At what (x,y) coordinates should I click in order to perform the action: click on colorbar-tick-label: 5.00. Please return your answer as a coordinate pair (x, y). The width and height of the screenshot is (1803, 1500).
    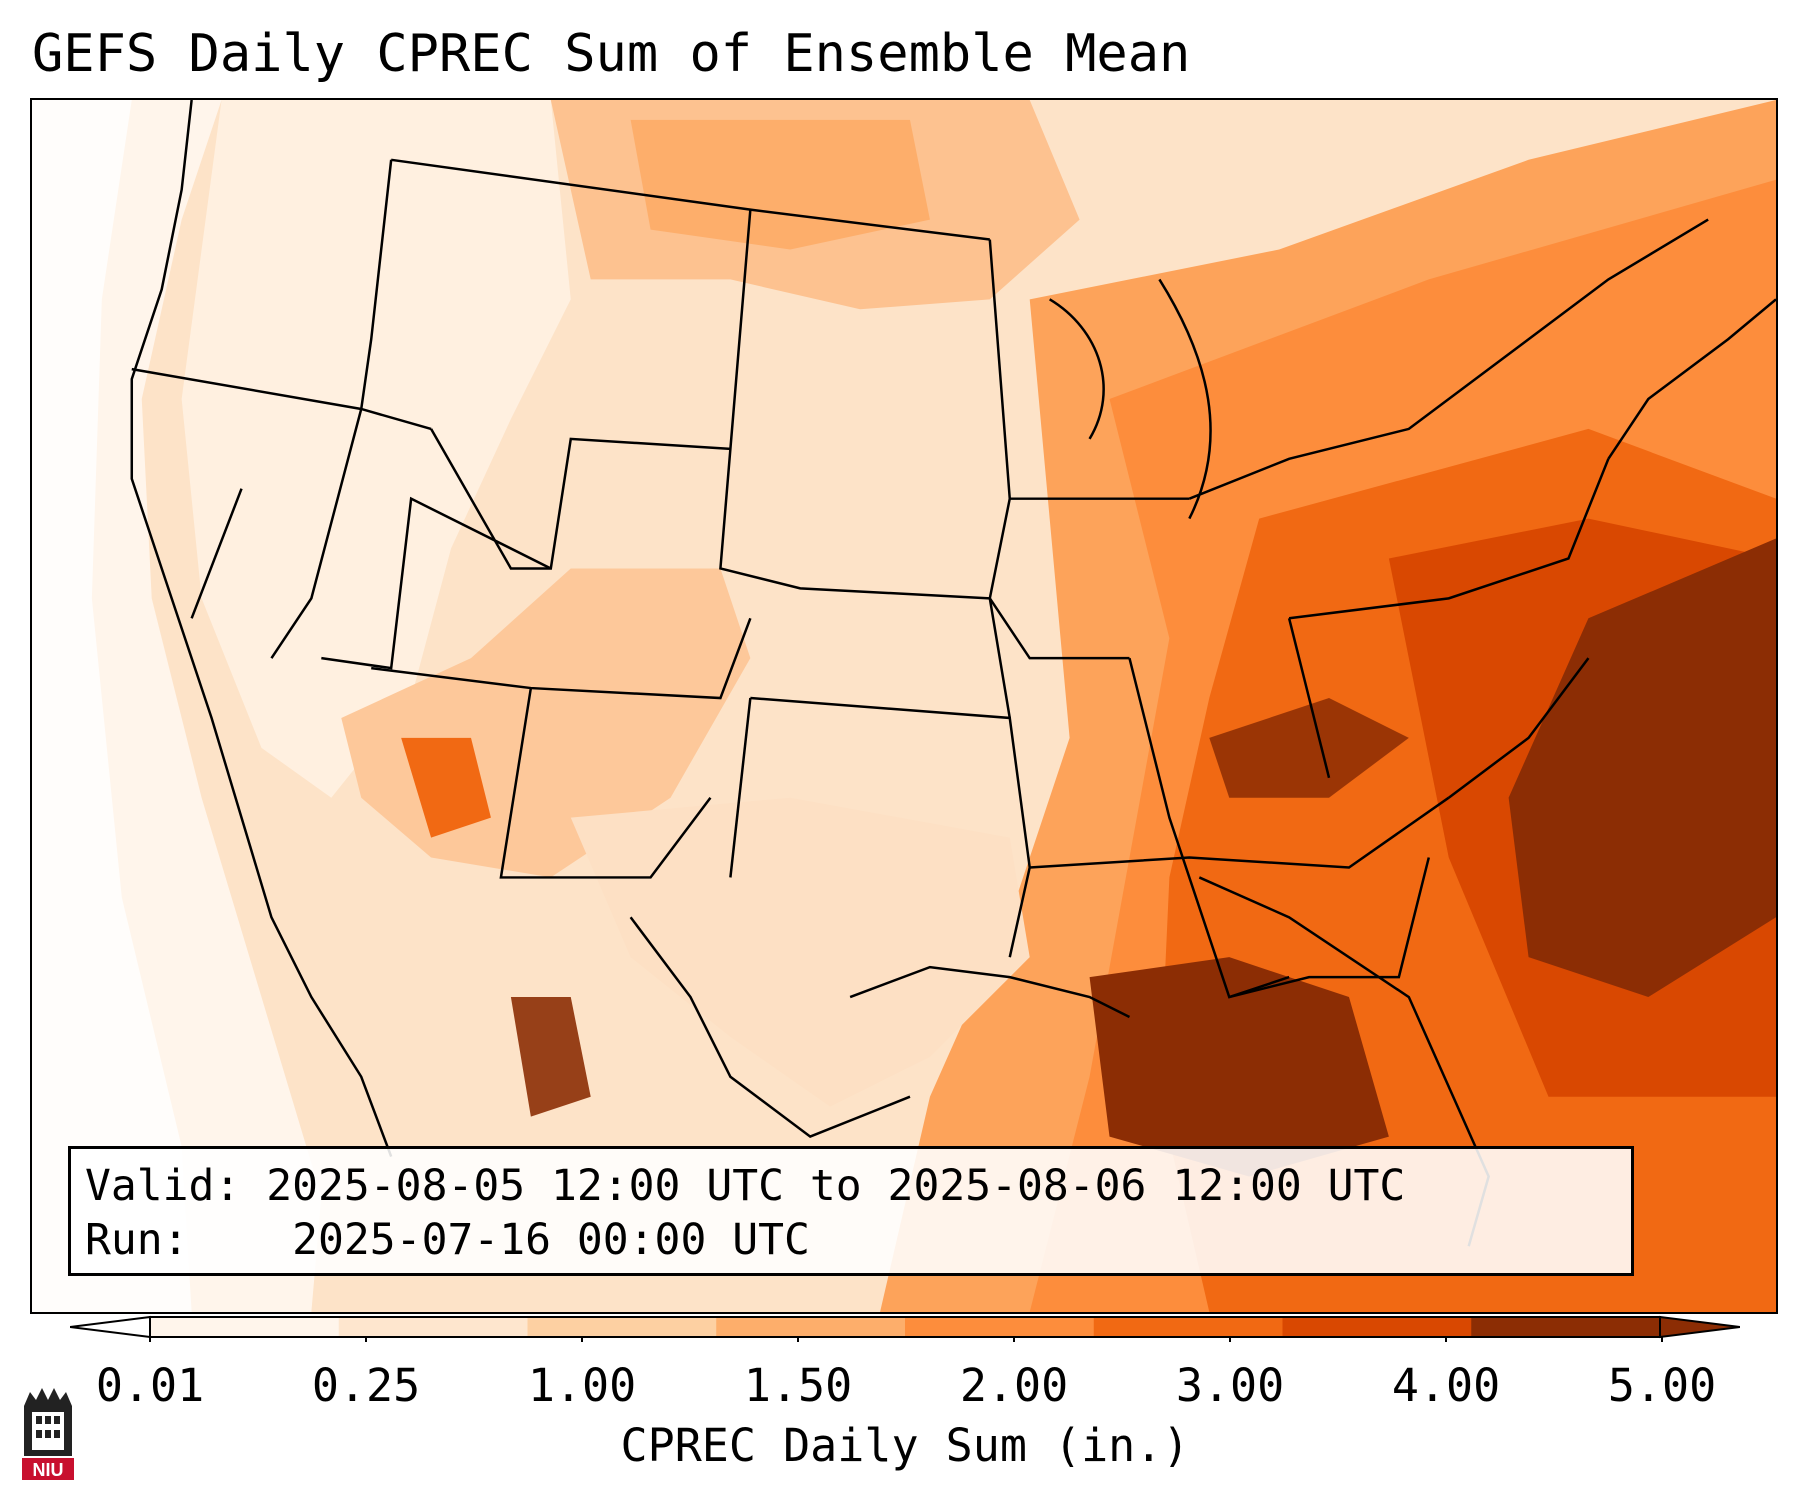
    Looking at the image, I should click on (1662, 1385).